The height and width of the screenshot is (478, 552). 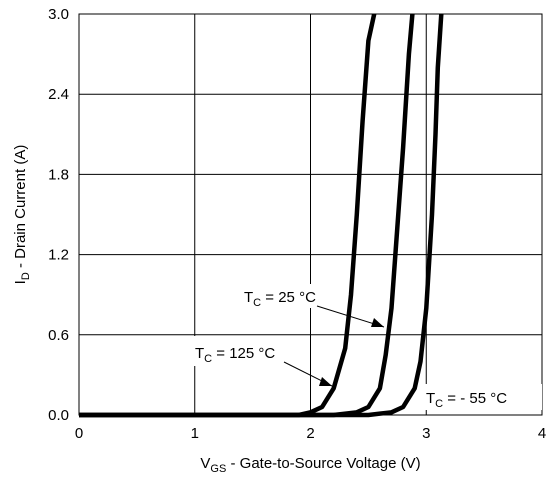 What do you see at coordinates (58, 335) in the screenshot?
I see `y-tick-label: 0.6` at bounding box center [58, 335].